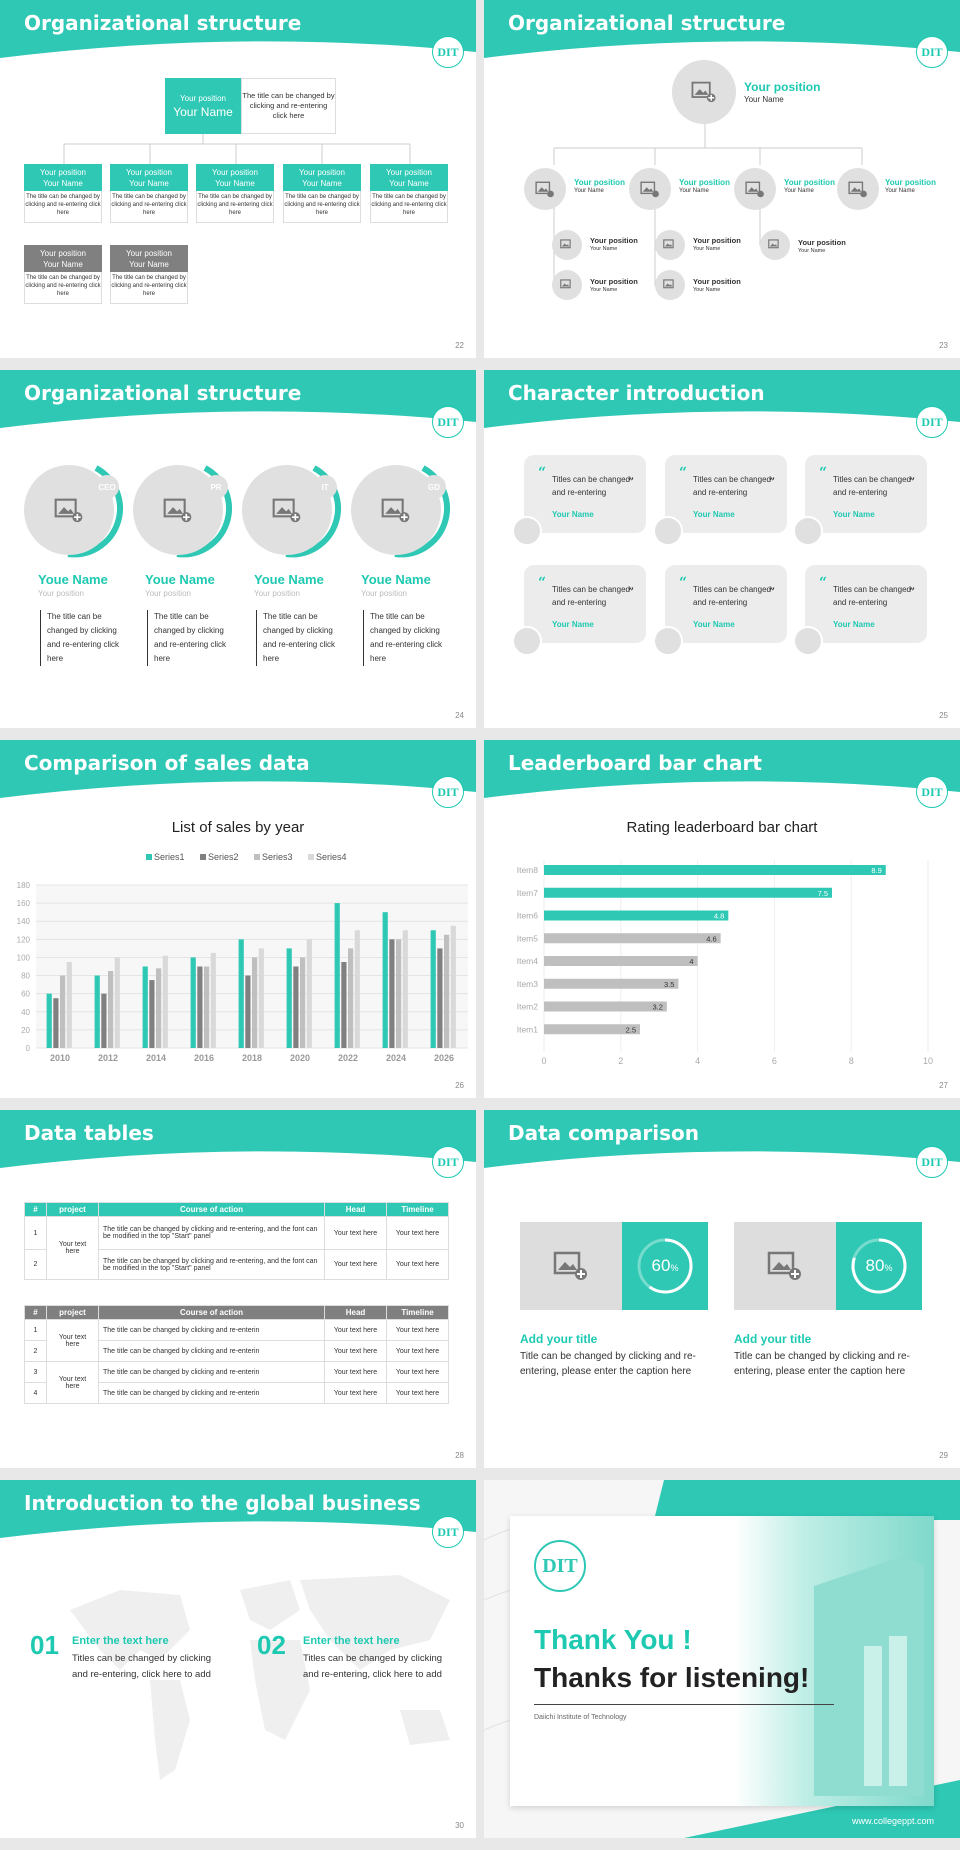 This screenshot has height=1850, width=960. I want to click on person-position: Your position, so click(168, 593).